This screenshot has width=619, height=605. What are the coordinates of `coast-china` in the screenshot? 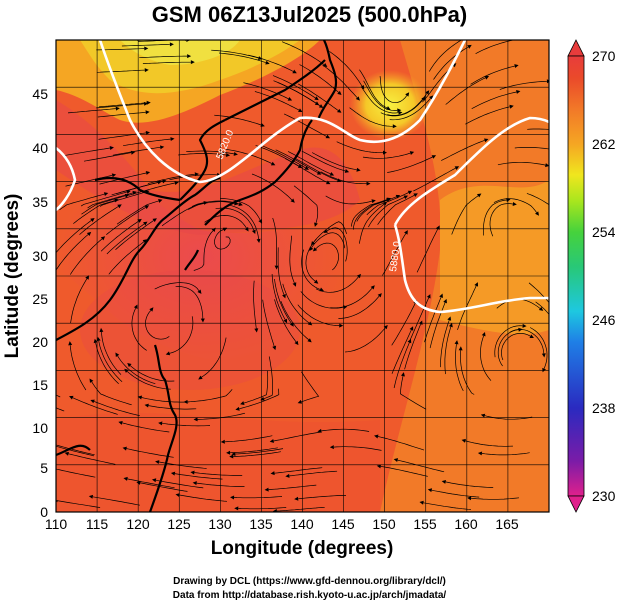 It's located at (138, 258).